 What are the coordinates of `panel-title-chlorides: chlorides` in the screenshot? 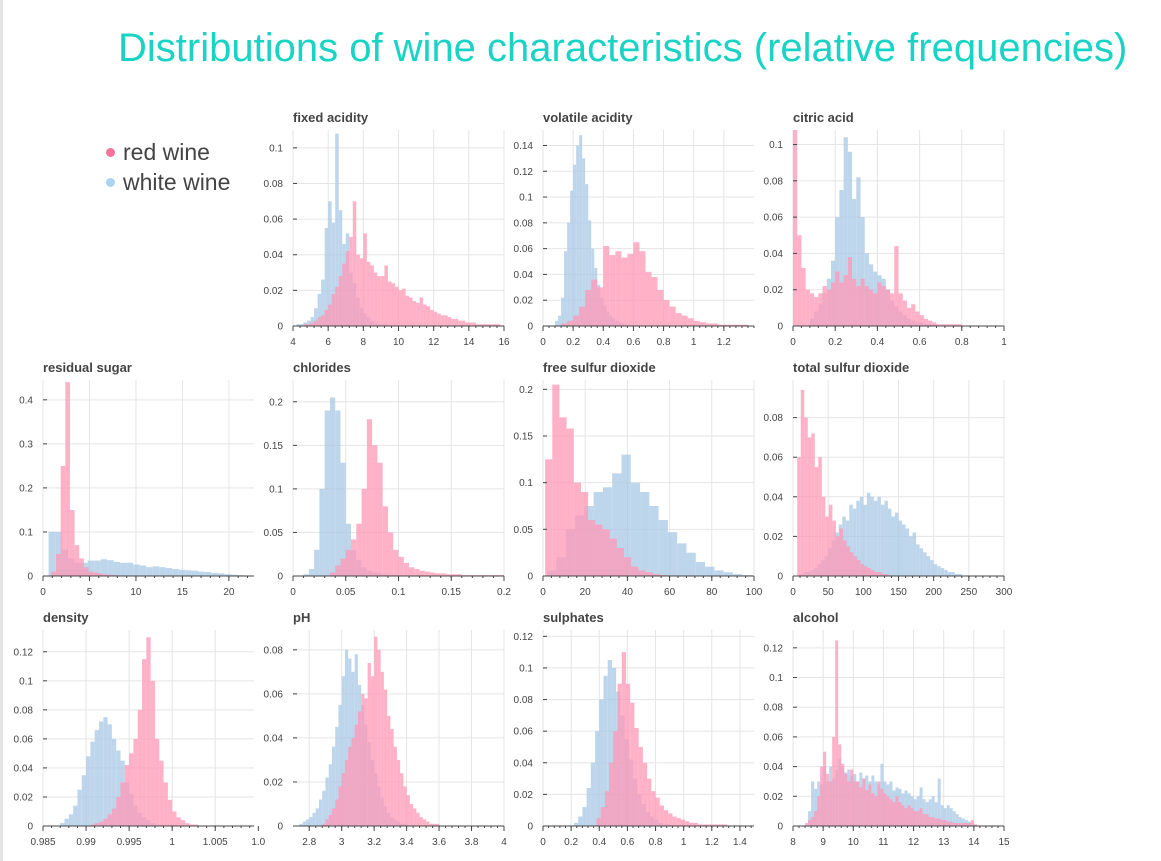 It's located at (322, 367).